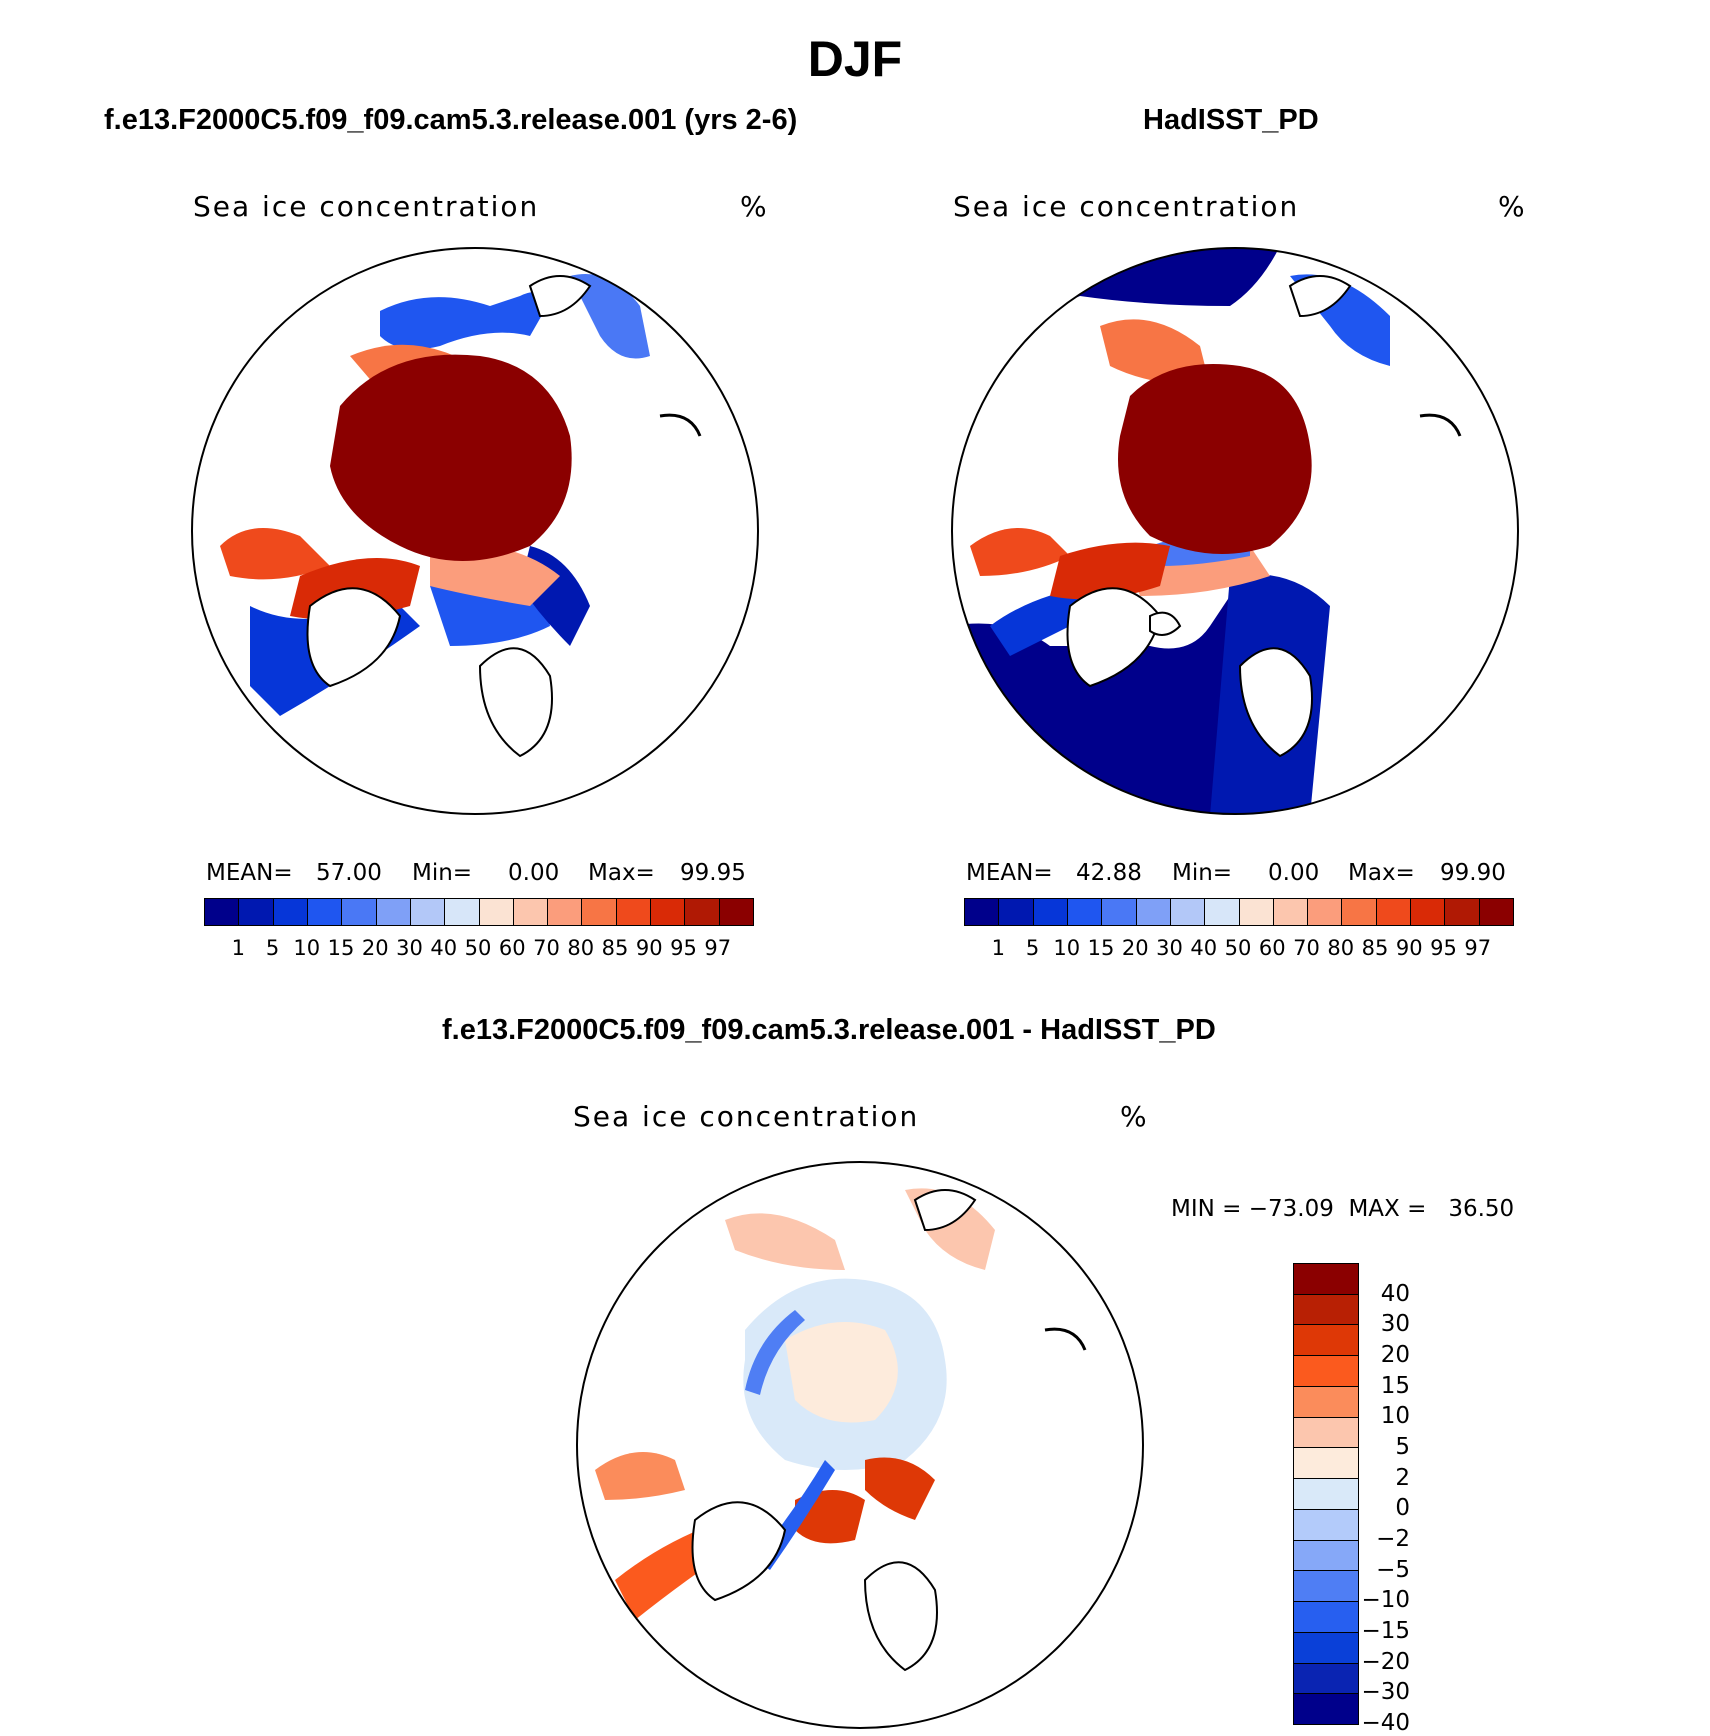 The height and width of the screenshot is (1736, 1710). I want to click on panel3-colorbar-tick-label: 0, so click(1402, 1508).